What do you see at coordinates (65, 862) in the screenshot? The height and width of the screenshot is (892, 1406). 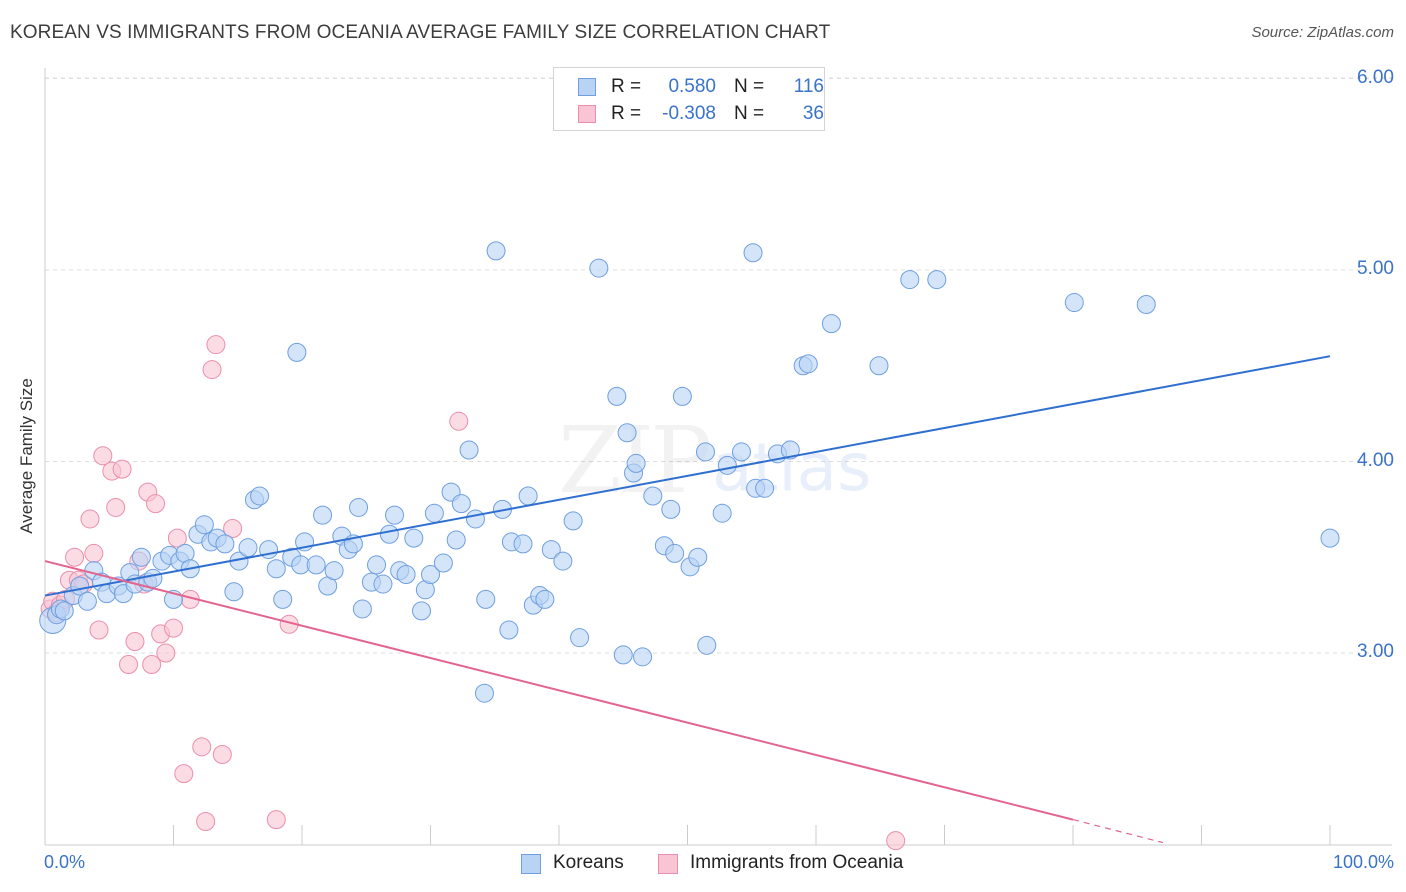 I see `x-tick-min: 0.0%` at bounding box center [65, 862].